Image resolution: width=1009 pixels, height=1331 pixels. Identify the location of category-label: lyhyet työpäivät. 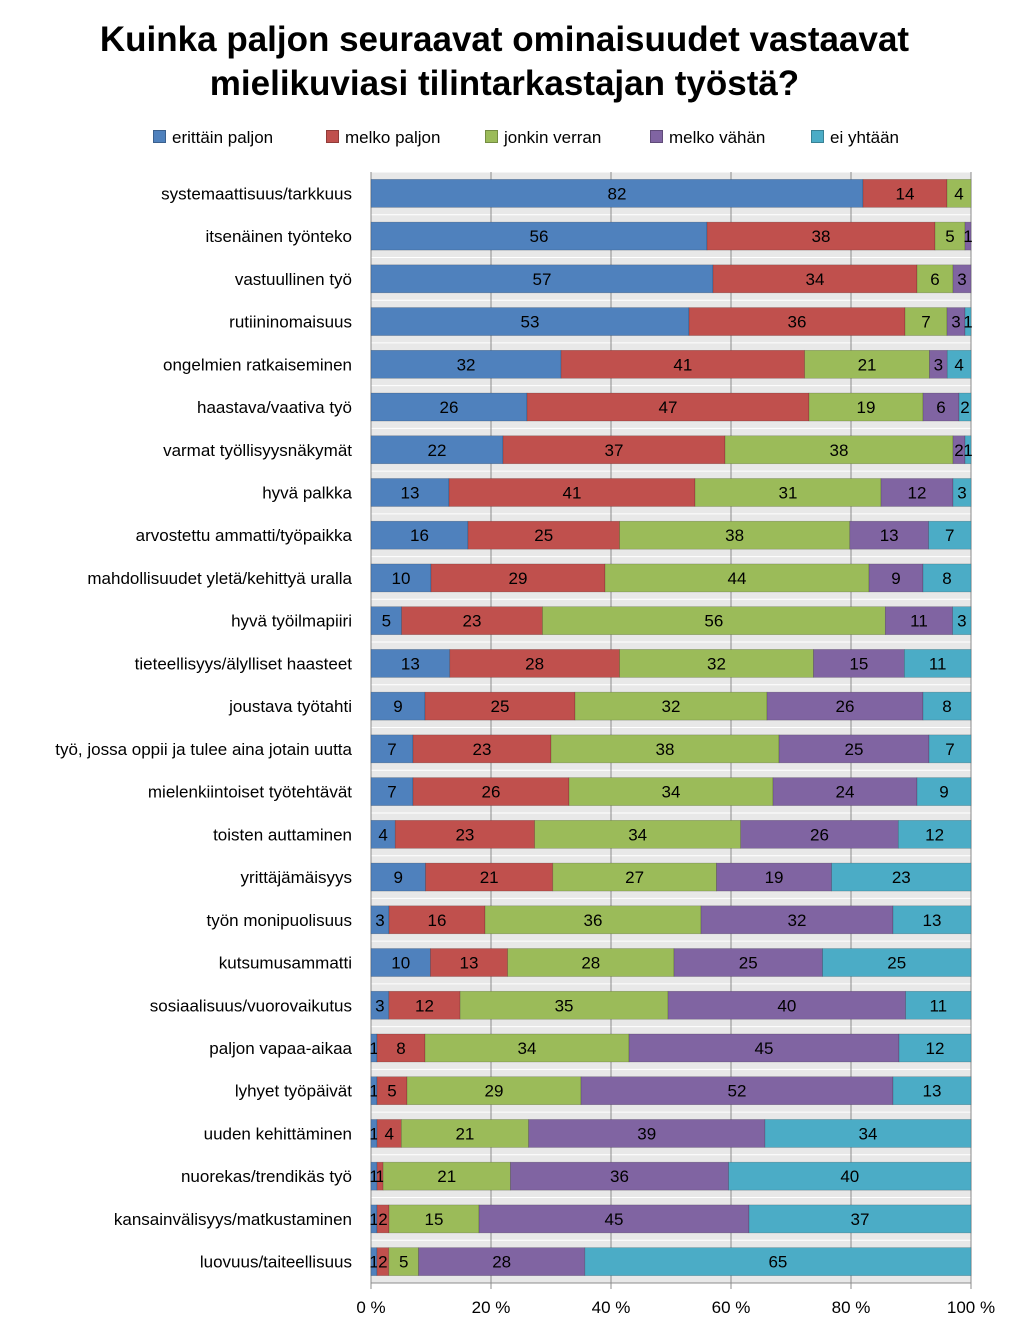
(293, 1091).